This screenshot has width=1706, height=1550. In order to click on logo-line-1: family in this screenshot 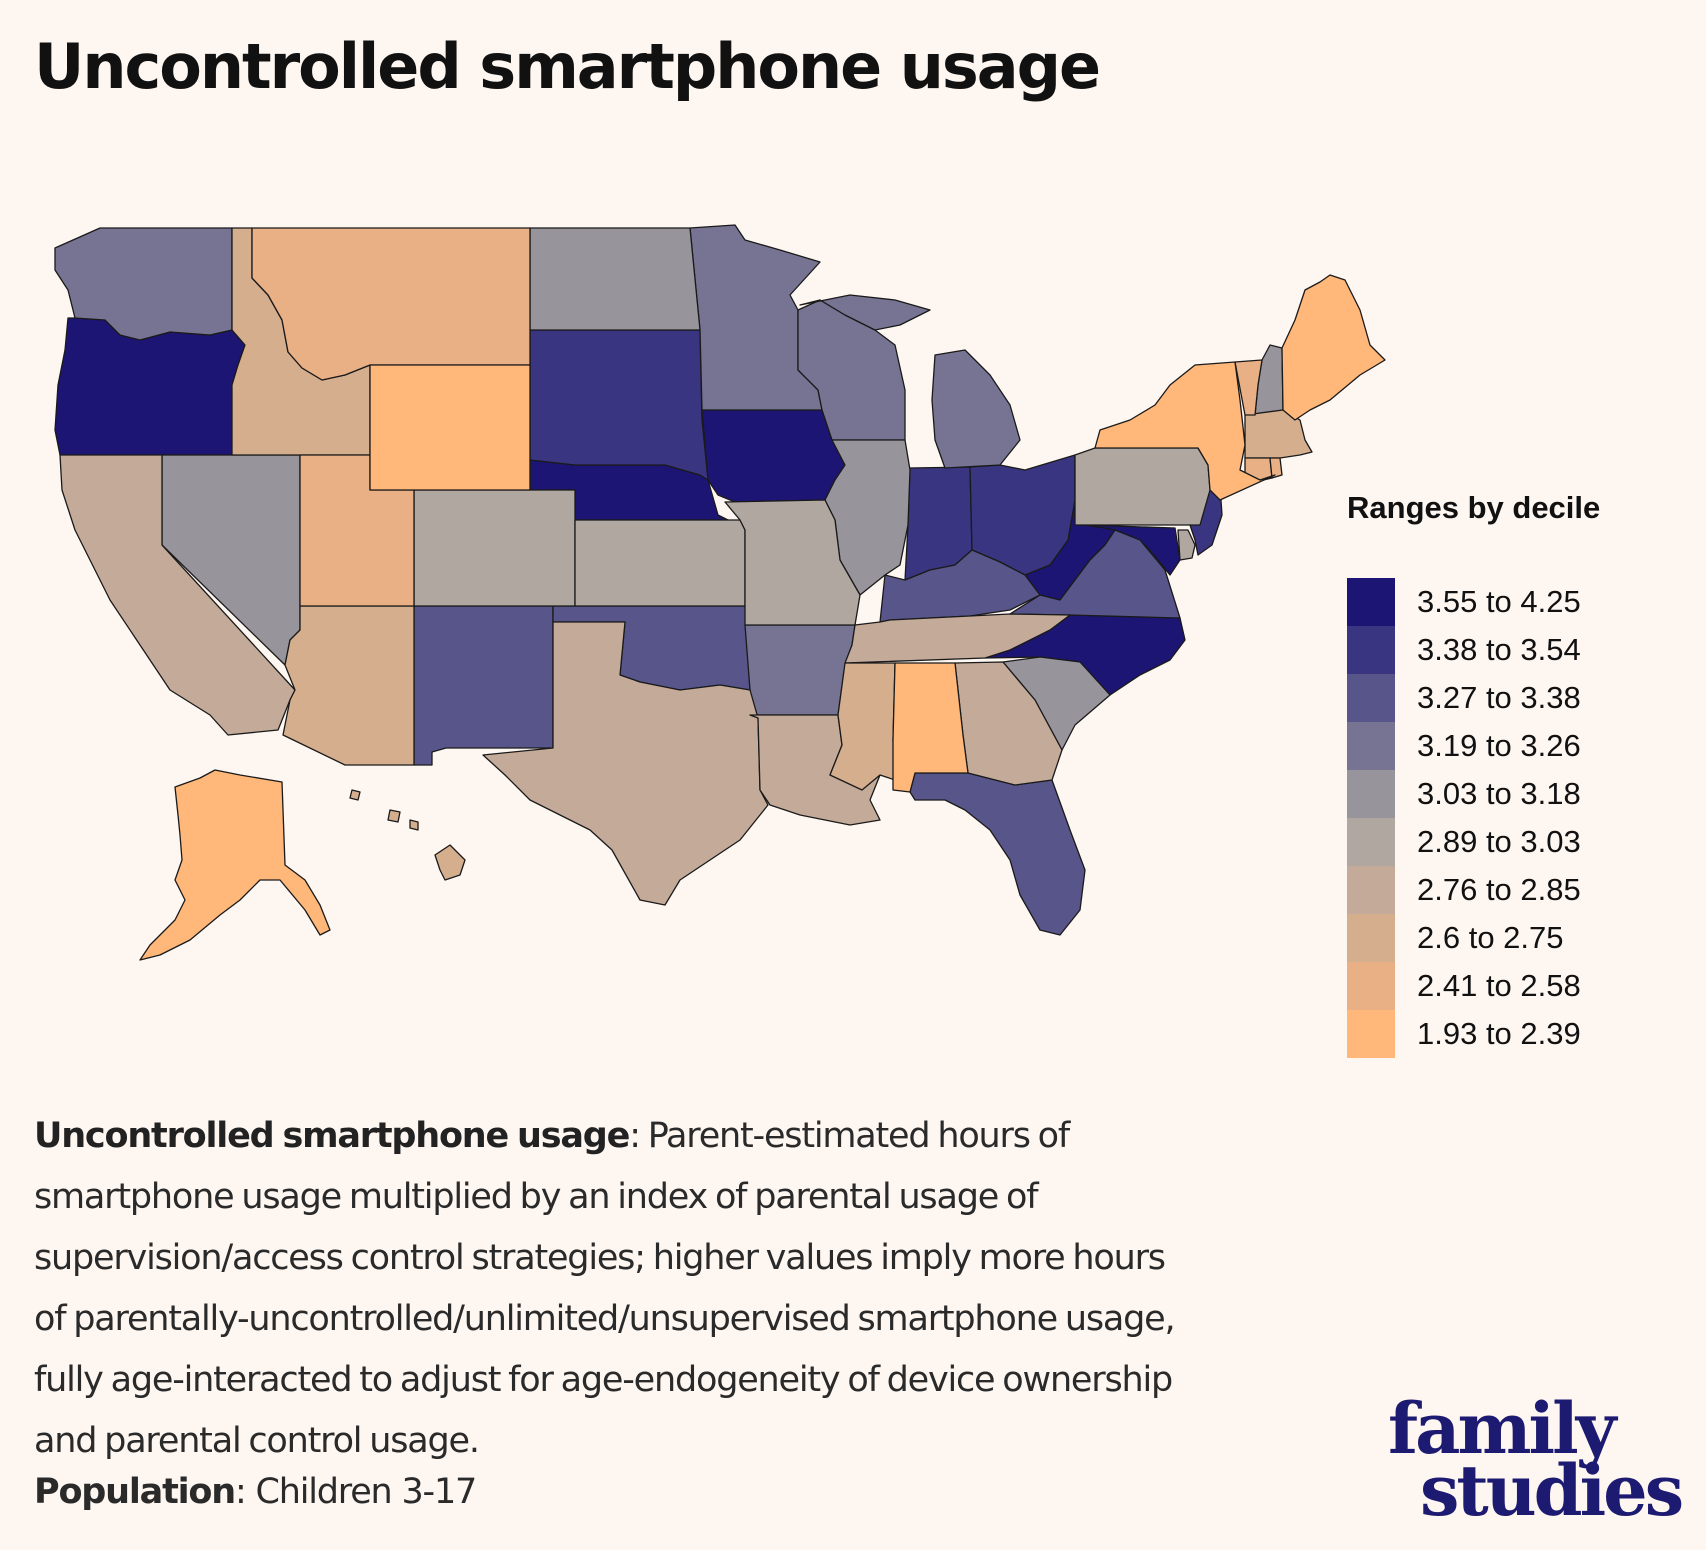, I will do `click(1502, 1428)`.